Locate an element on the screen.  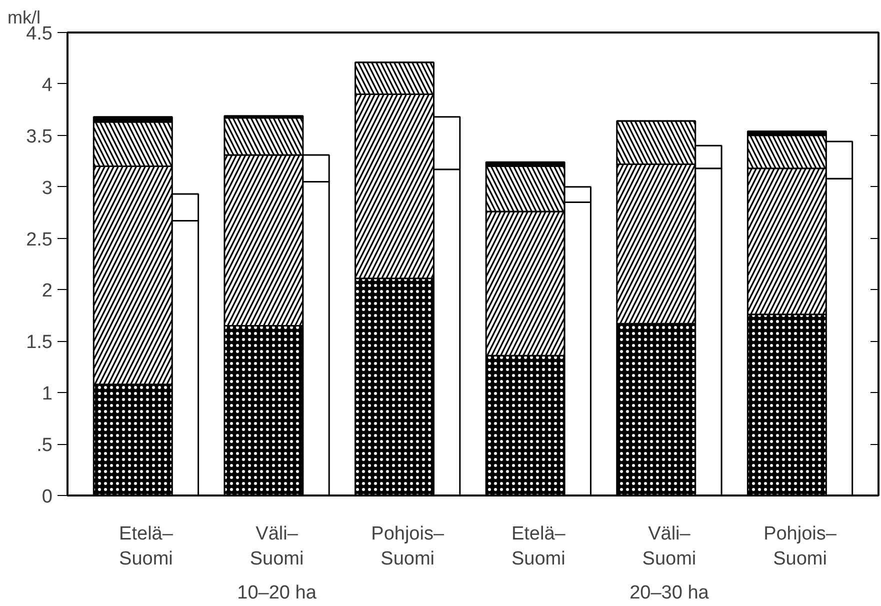
y-tick-label: 4 is located at coordinates (47, 85).